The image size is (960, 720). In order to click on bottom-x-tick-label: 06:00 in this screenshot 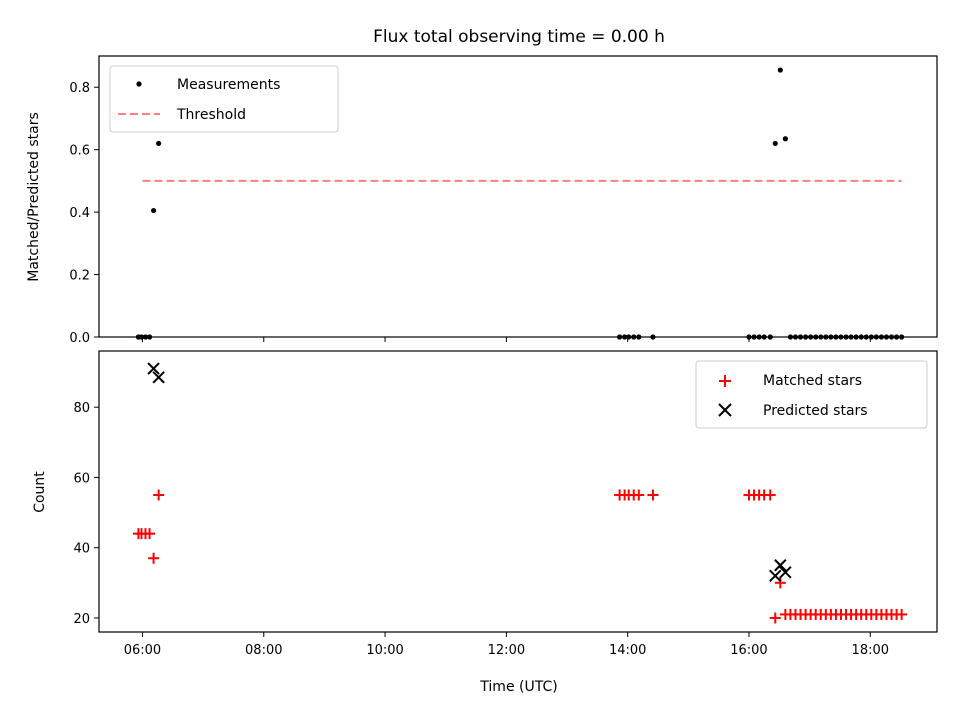, I will do `click(142, 650)`.